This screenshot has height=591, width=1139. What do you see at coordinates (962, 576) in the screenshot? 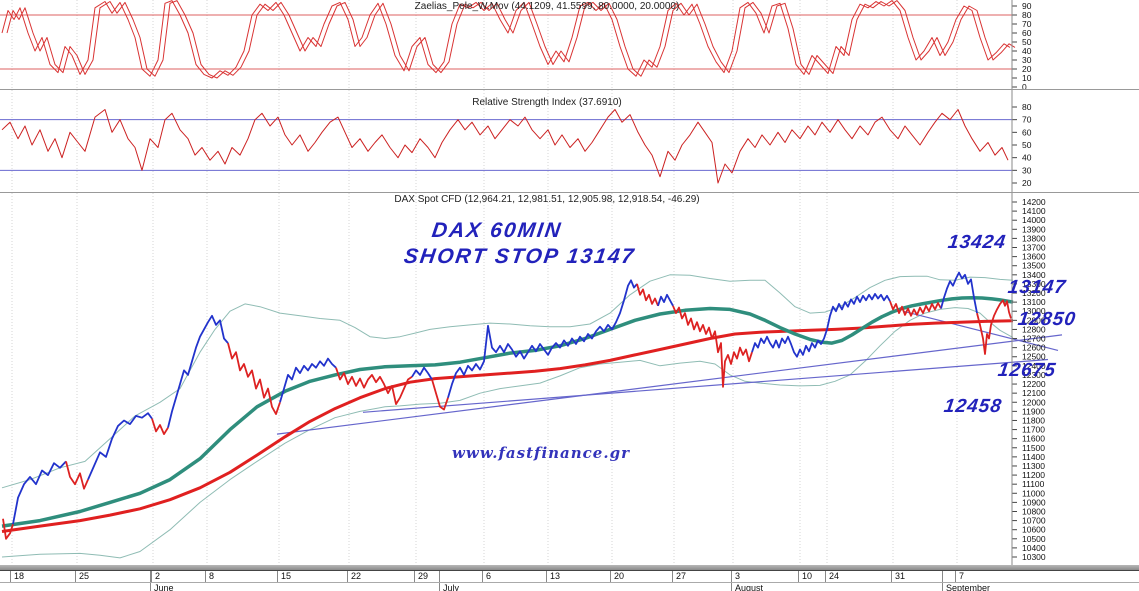
I see `date-tick-label: 7` at bounding box center [962, 576].